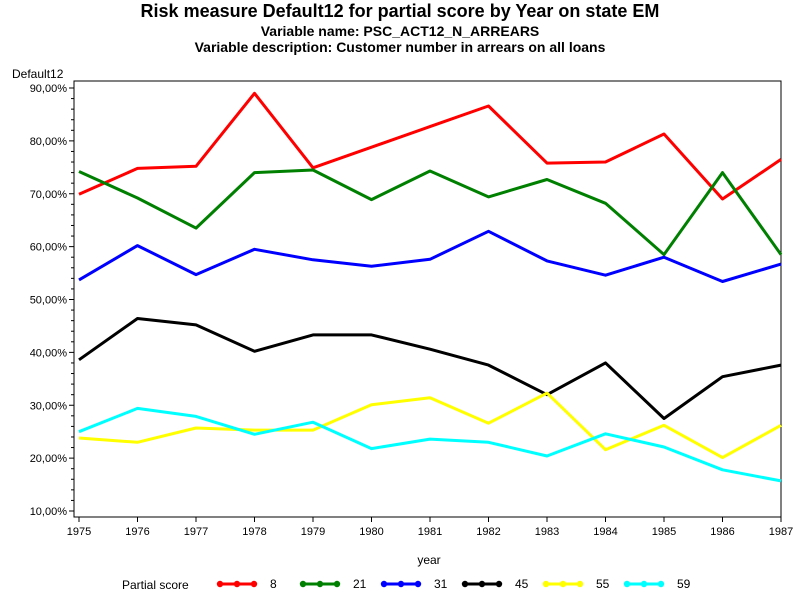 The image size is (800, 600). Describe the element at coordinates (722, 532) in the screenshot. I see `x-tick-label: 1986` at that location.